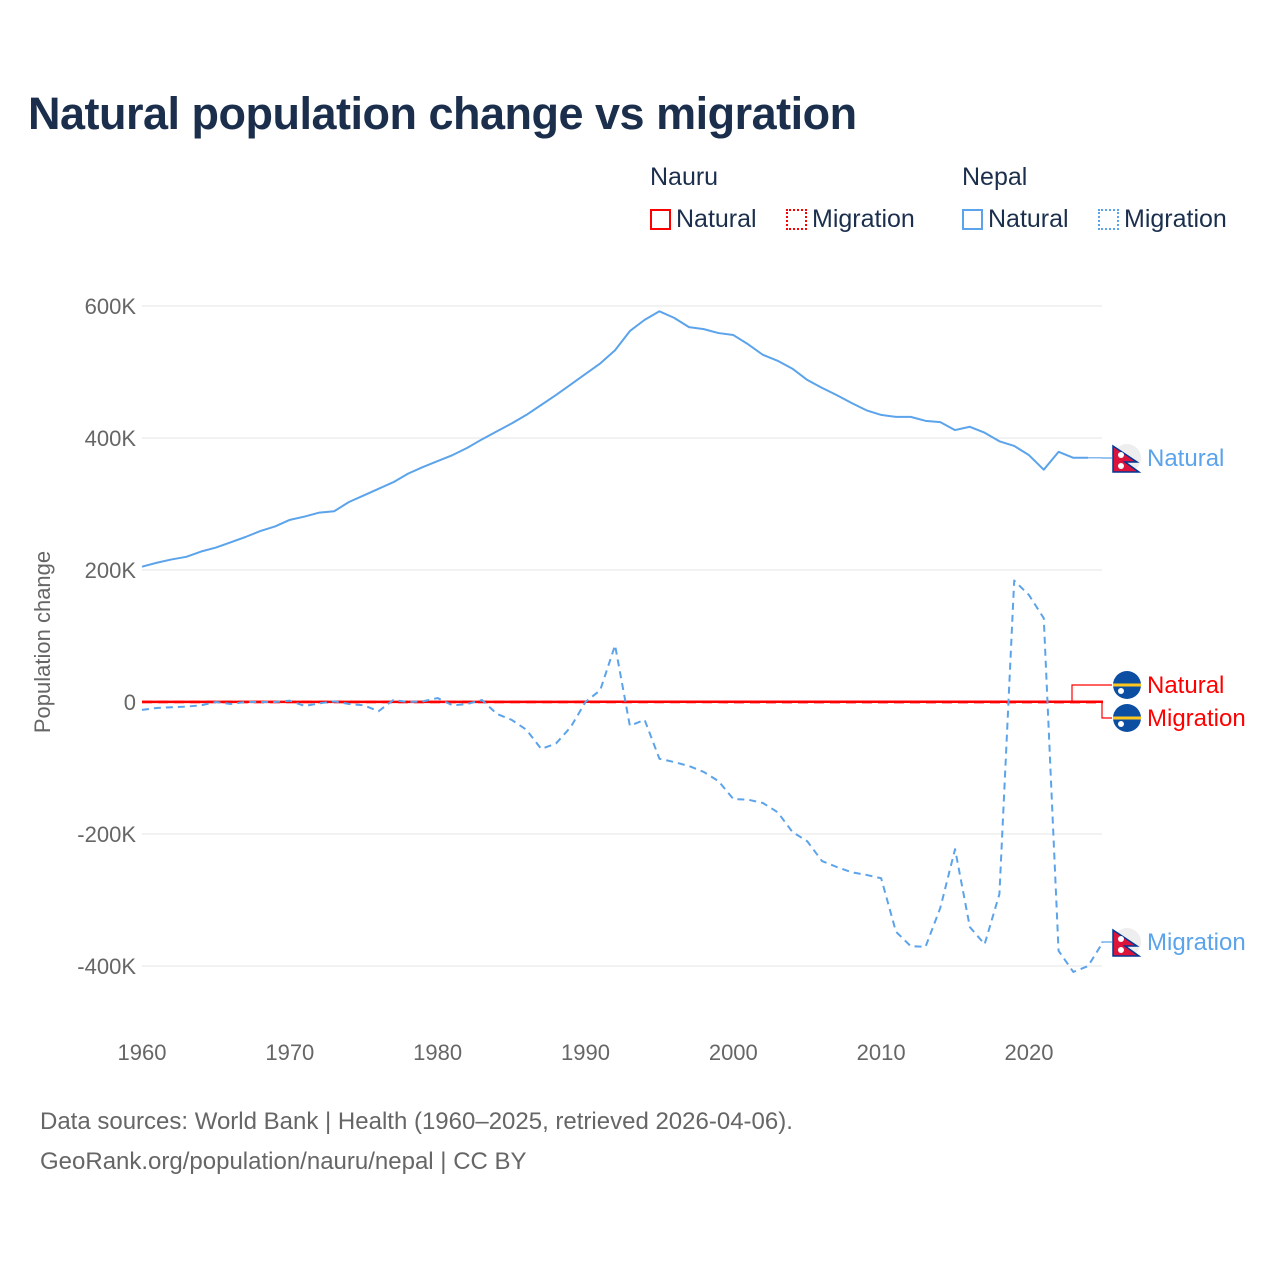 Image resolution: width=1280 pixels, height=1280 pixels. Describe the element at coordinates (995, 177) in the screenshot. I see `legend-group-nepal: Nepal` at that location.